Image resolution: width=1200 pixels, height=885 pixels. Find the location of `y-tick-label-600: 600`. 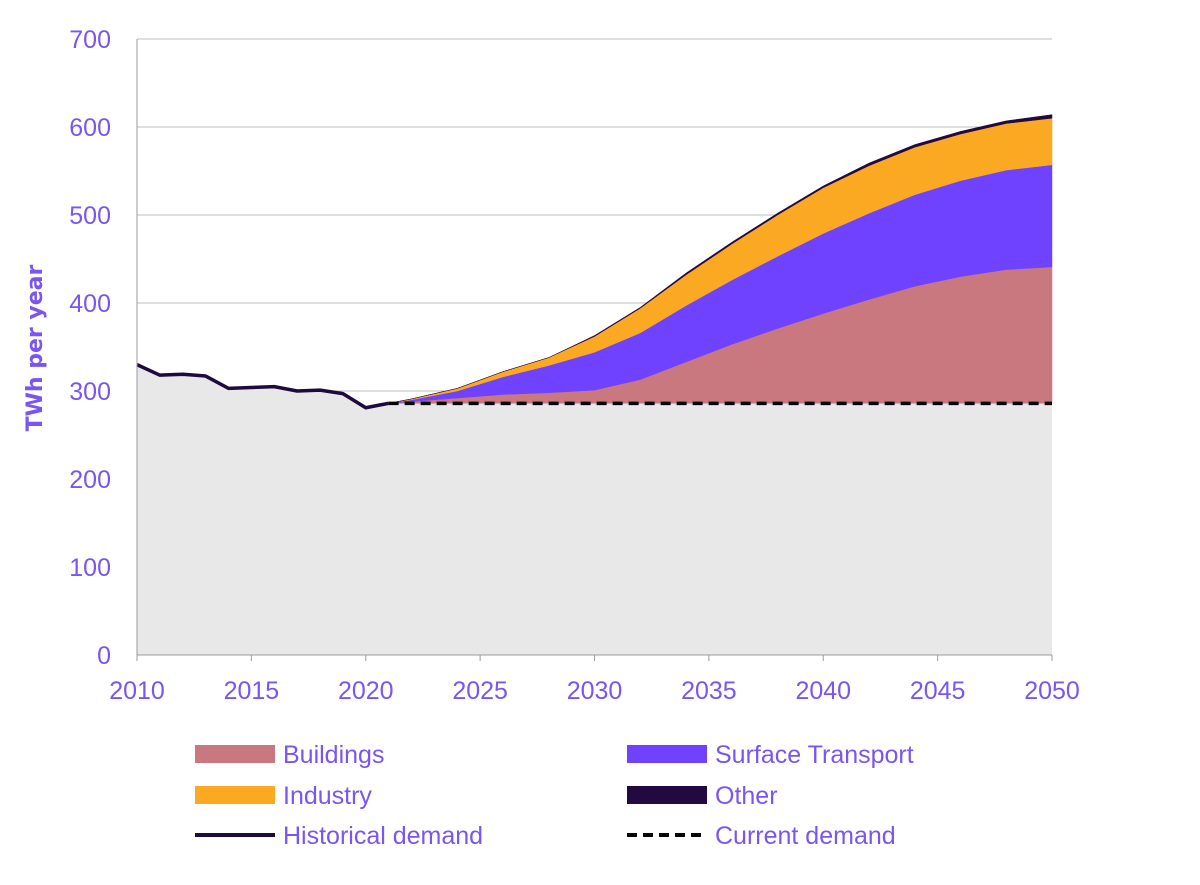

y-tick-label-600: 600 is located at coordinates (90, 128).